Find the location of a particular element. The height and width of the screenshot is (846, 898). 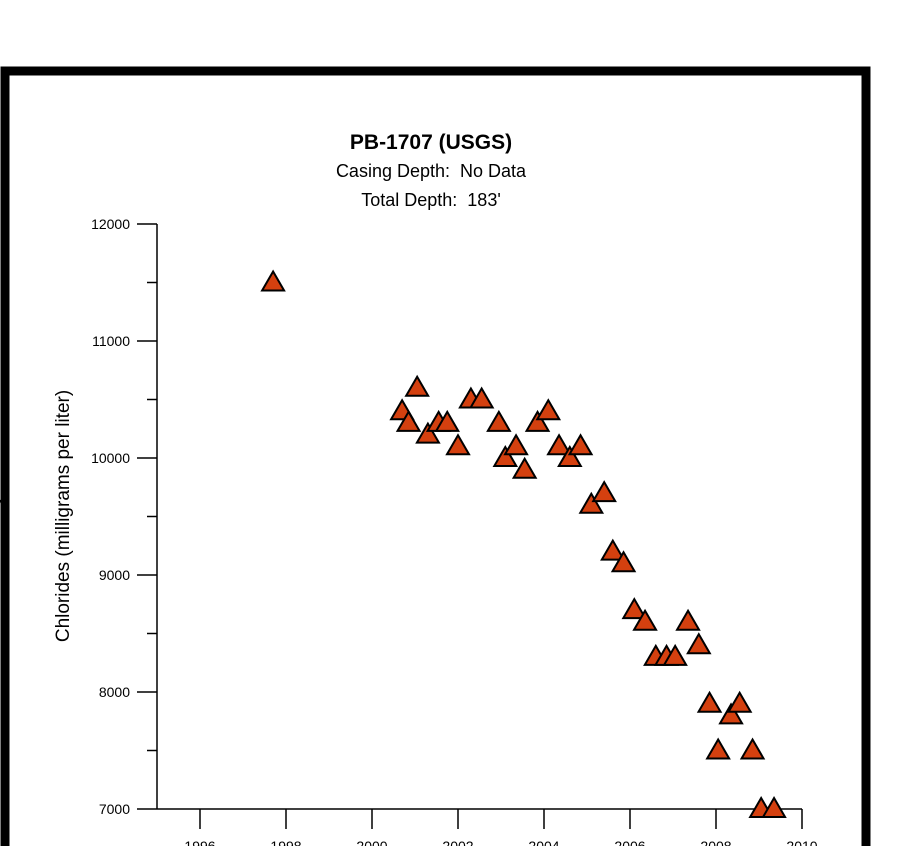

y-tick-label: 8000 is located at coordinates (114, 692).